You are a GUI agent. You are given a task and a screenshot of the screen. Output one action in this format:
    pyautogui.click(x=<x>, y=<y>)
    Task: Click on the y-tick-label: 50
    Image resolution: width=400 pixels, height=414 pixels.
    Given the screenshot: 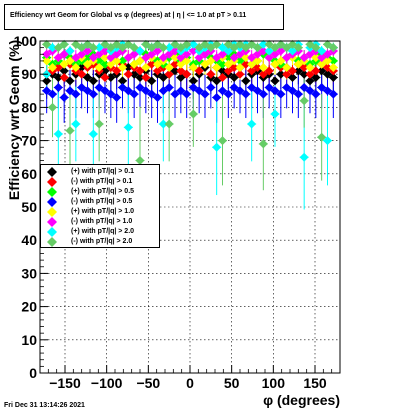 What is the action you would take?
    pyautogui.click(x=29, y=207)
    